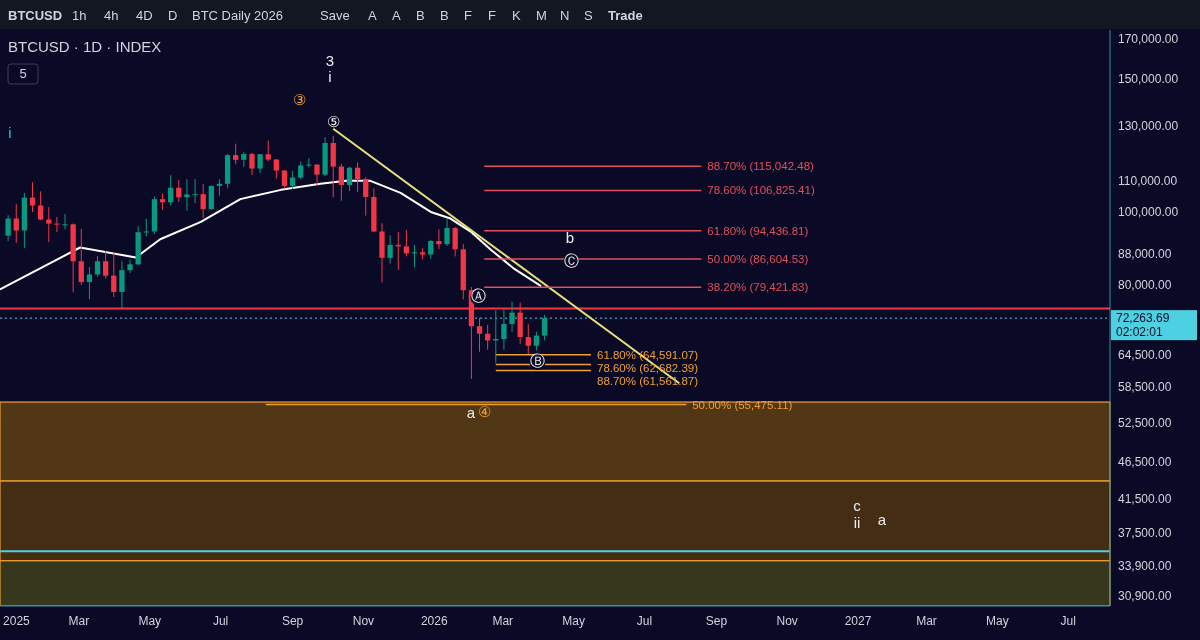  What do you see at coordinates (79, 15) in the screenshot?
I see `text: 1h` at bounding box center [79, 15].